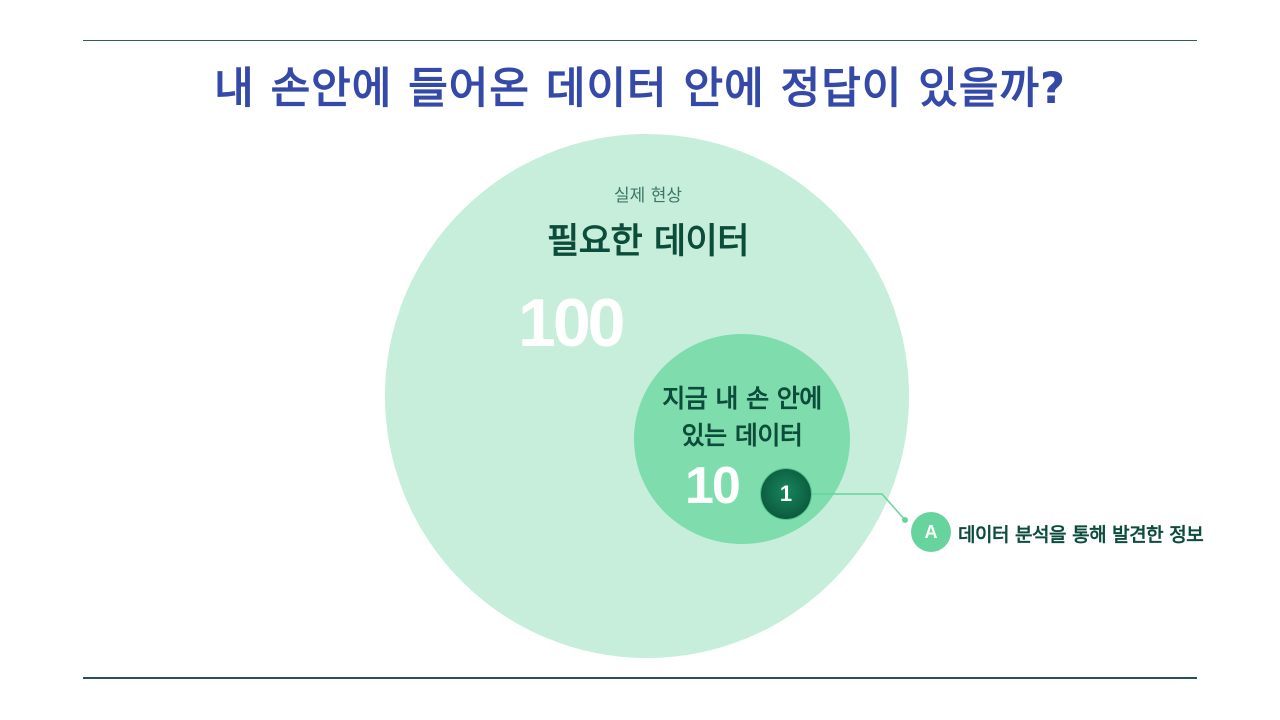 This screenshot has height=720, width=1280. What do you see at coordinates (742, 398) in the screenshot?
I see `inner-set-label-line1: 지금 내 손 안에` at bounding box center [742, 398].